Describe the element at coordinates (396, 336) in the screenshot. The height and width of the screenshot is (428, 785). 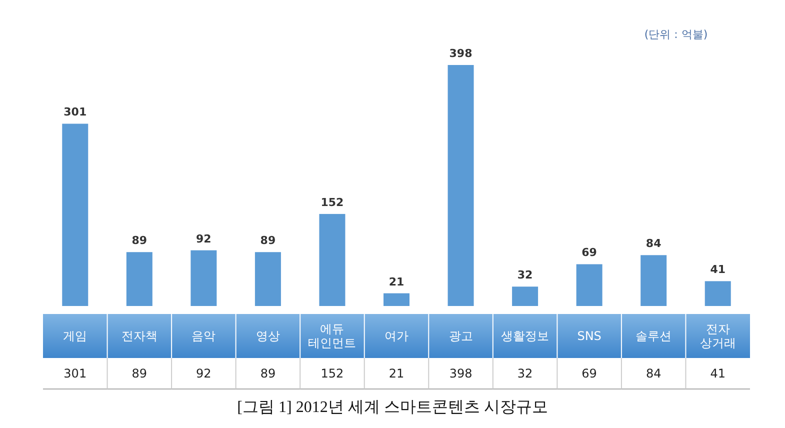
I see `x-tick-label: 여가` at that location.